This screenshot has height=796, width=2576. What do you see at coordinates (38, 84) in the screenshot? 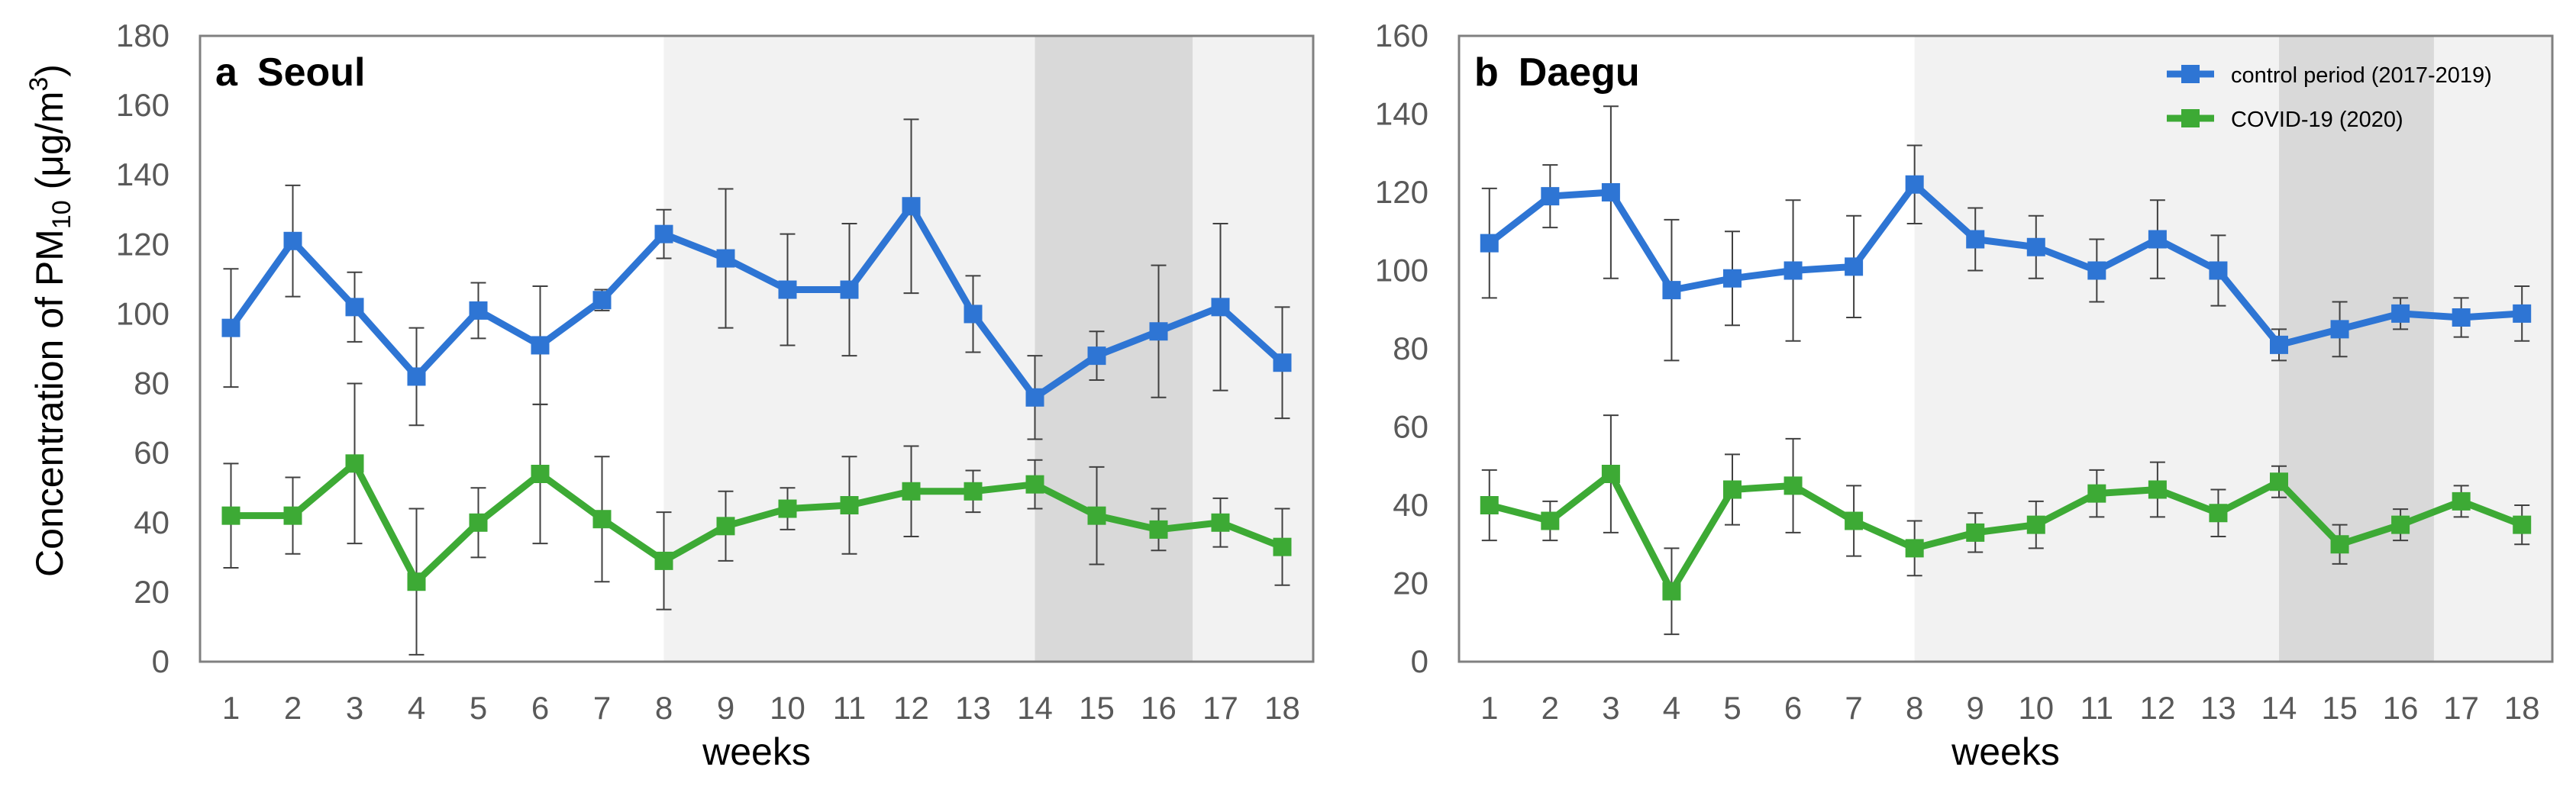
I see `y-axis-title-sup: 3` at bounding box center [38, 84].